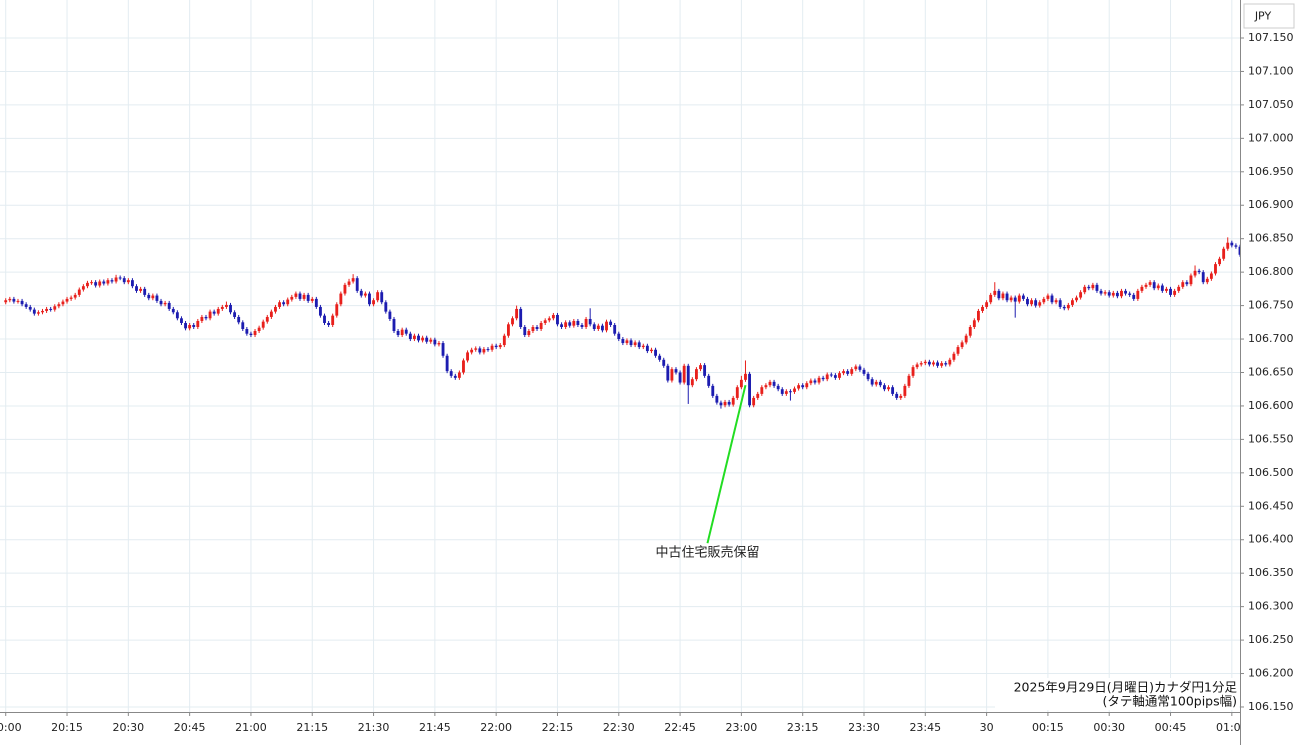 This screenshot has height=745, width=1300. I want to click on x-tick-label: 01:00, so click(1232, 727).